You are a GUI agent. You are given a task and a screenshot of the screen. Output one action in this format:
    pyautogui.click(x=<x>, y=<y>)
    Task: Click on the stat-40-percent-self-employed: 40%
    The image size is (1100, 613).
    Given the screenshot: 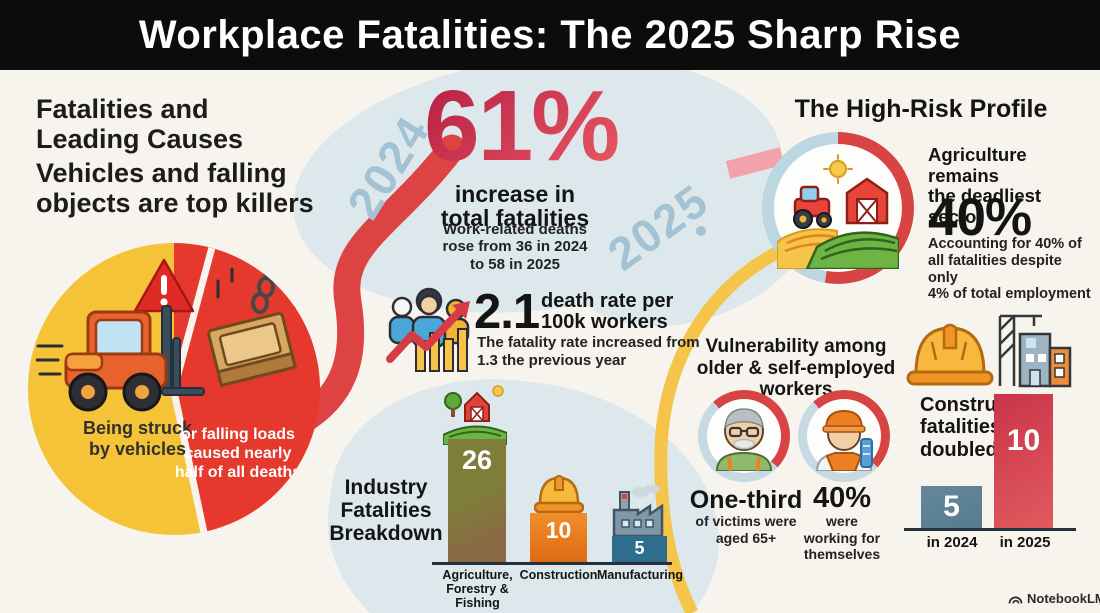 What is the action you would take?
    pyautogui.click(x=842, y=498)
    